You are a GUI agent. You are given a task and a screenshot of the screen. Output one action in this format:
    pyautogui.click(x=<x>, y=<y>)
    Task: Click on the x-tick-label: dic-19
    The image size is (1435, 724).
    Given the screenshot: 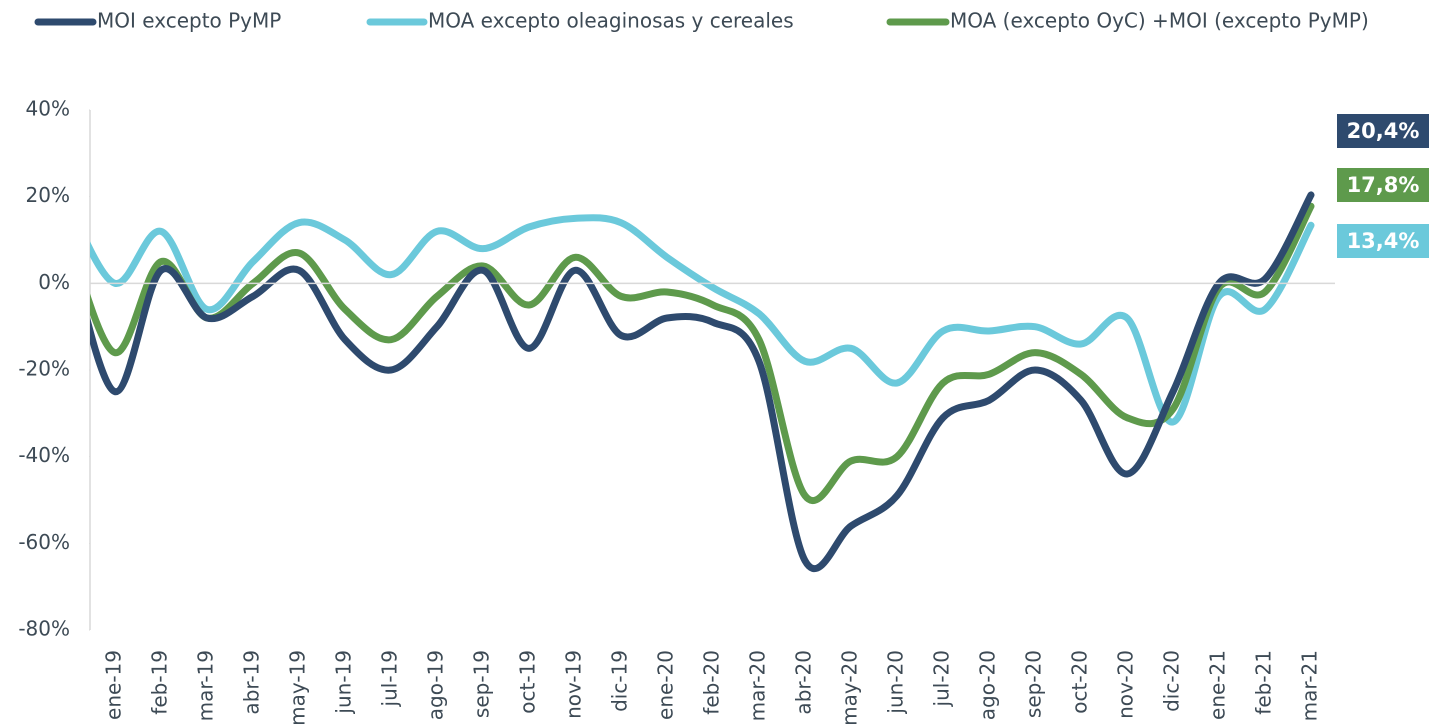 What is the action you would take?
    pyautogui.click(x=620, y=681)
    